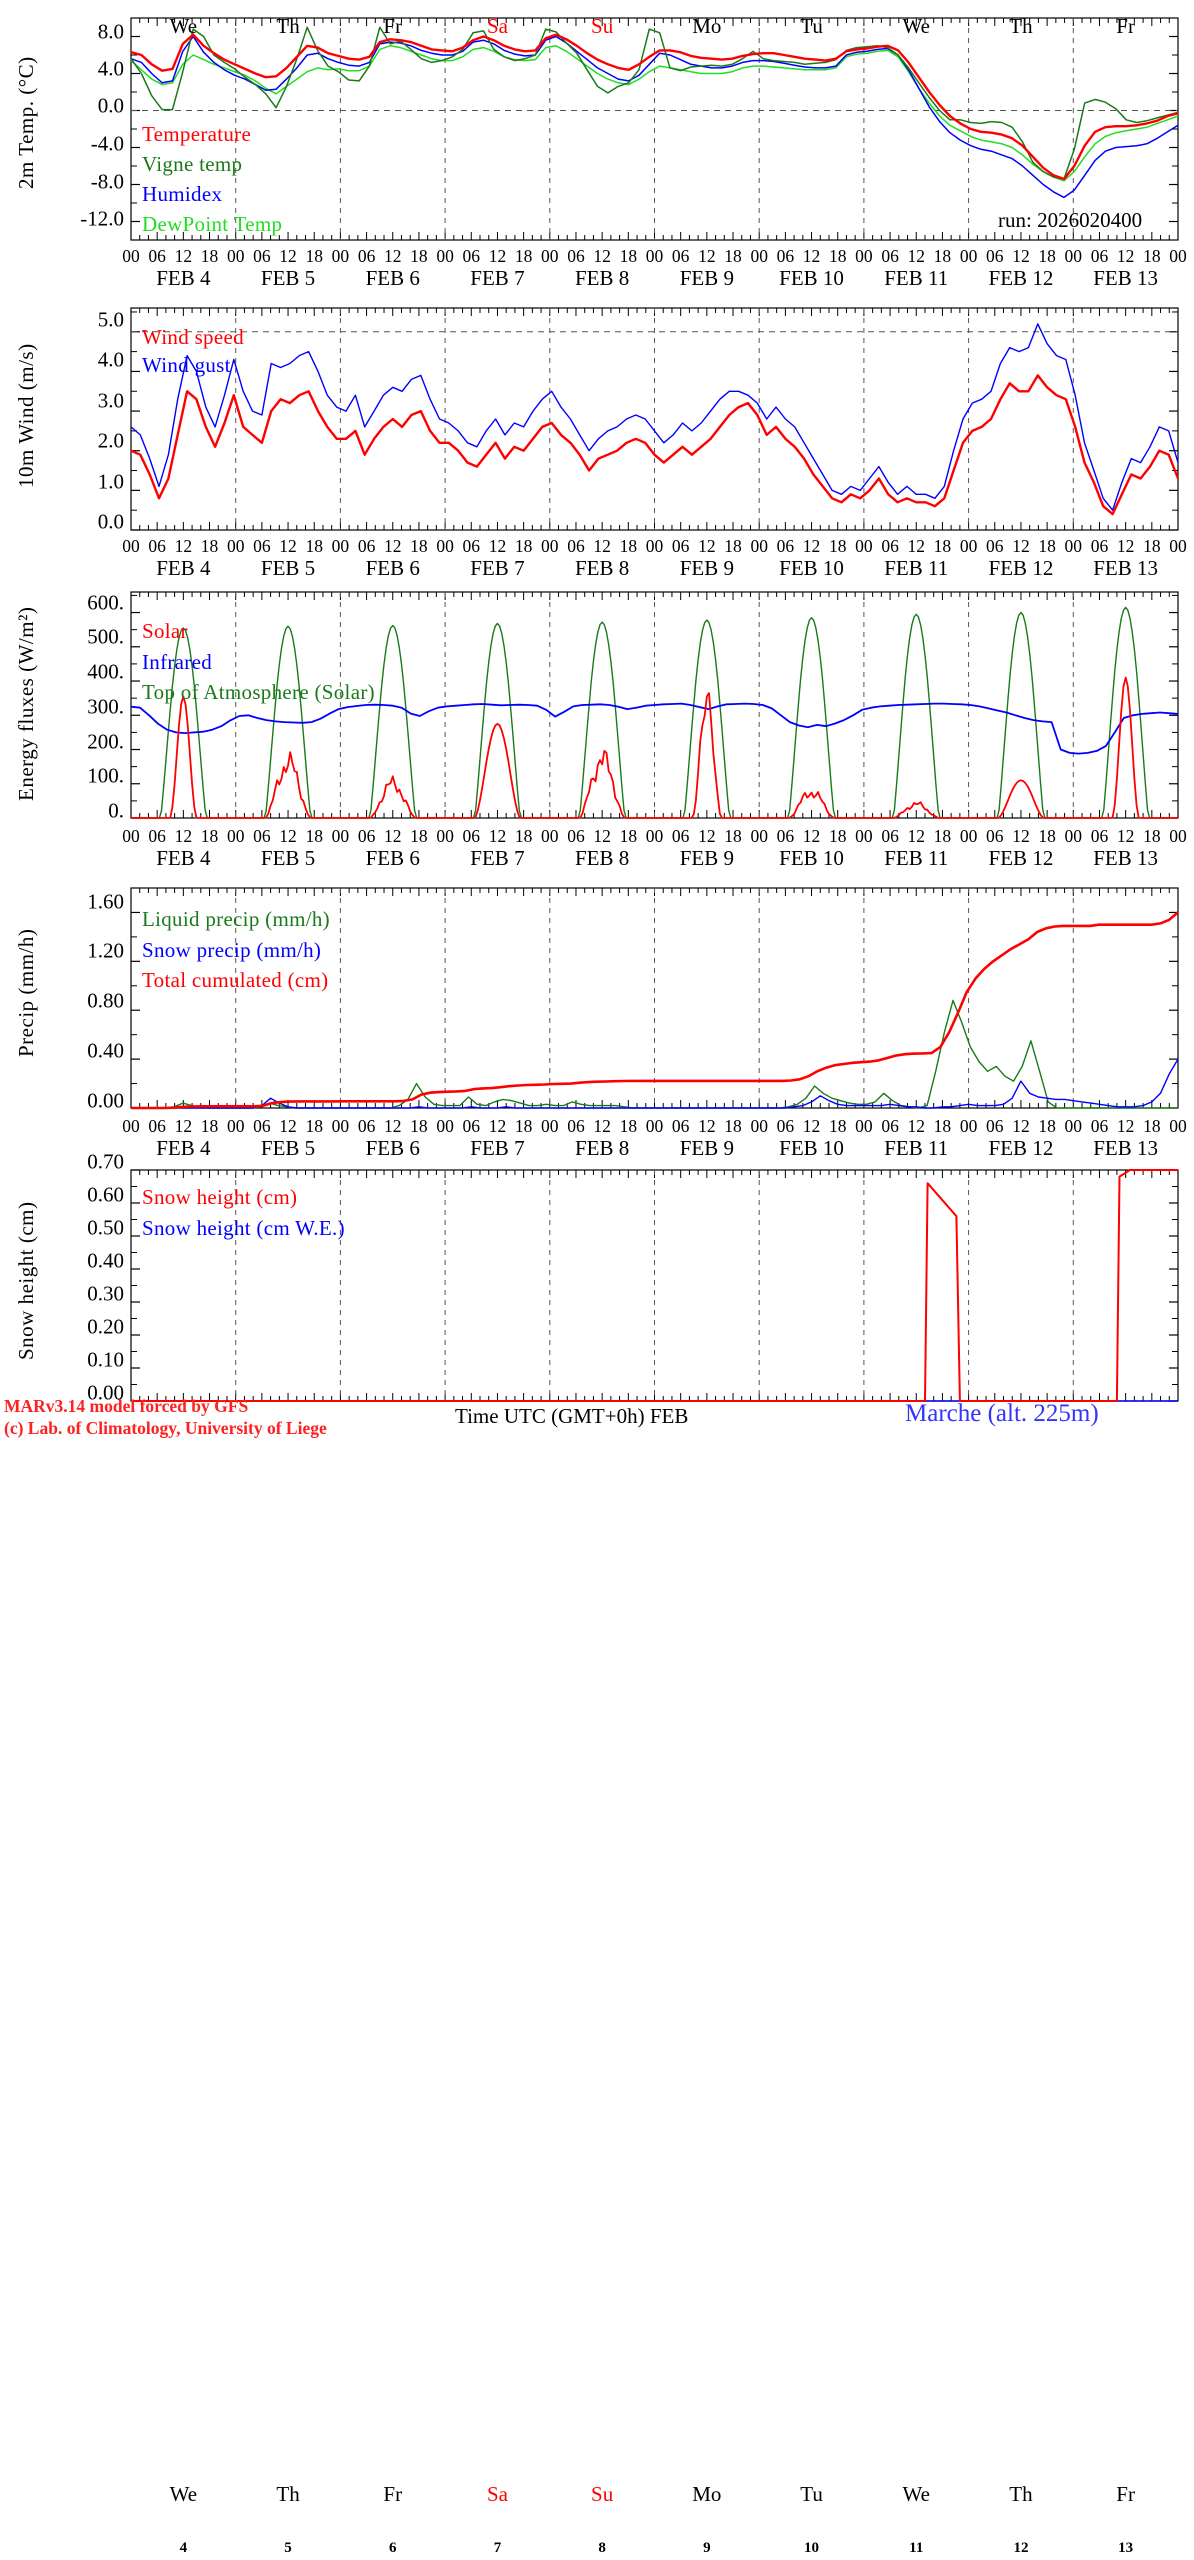 The image size is (1194, 2560). Describe the element at coordinates (811, 278) in the screenshot. I see `date-label: FEB 10` at that location.